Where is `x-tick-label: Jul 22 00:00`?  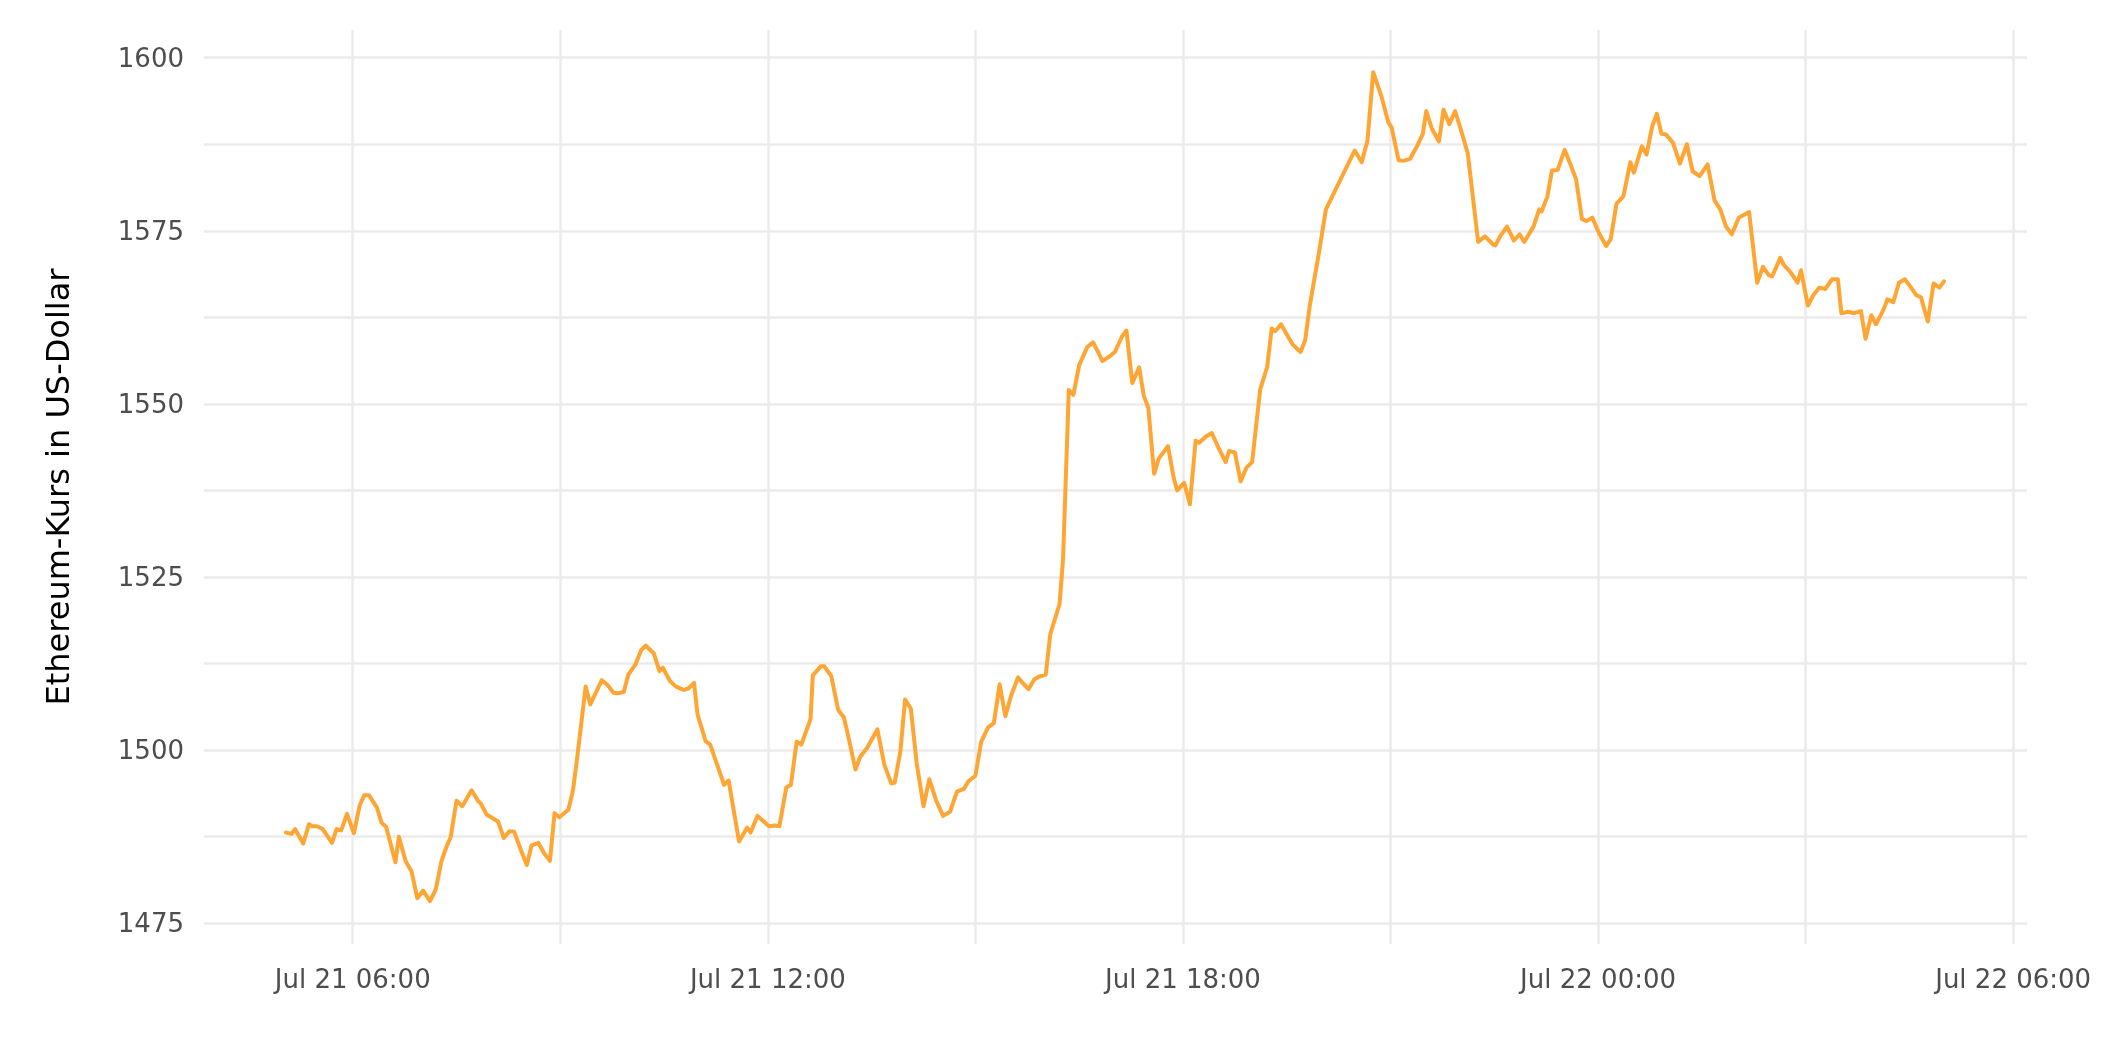
x-tick-label: Jul 22 00:00 is located at coordinates (1597, 979).